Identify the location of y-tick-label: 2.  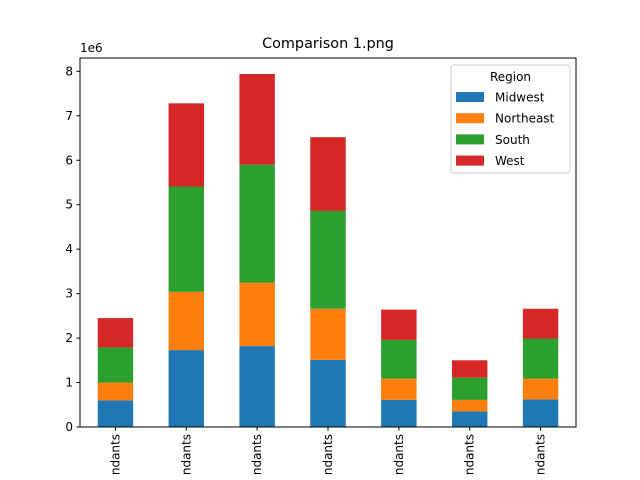
(69, 338).